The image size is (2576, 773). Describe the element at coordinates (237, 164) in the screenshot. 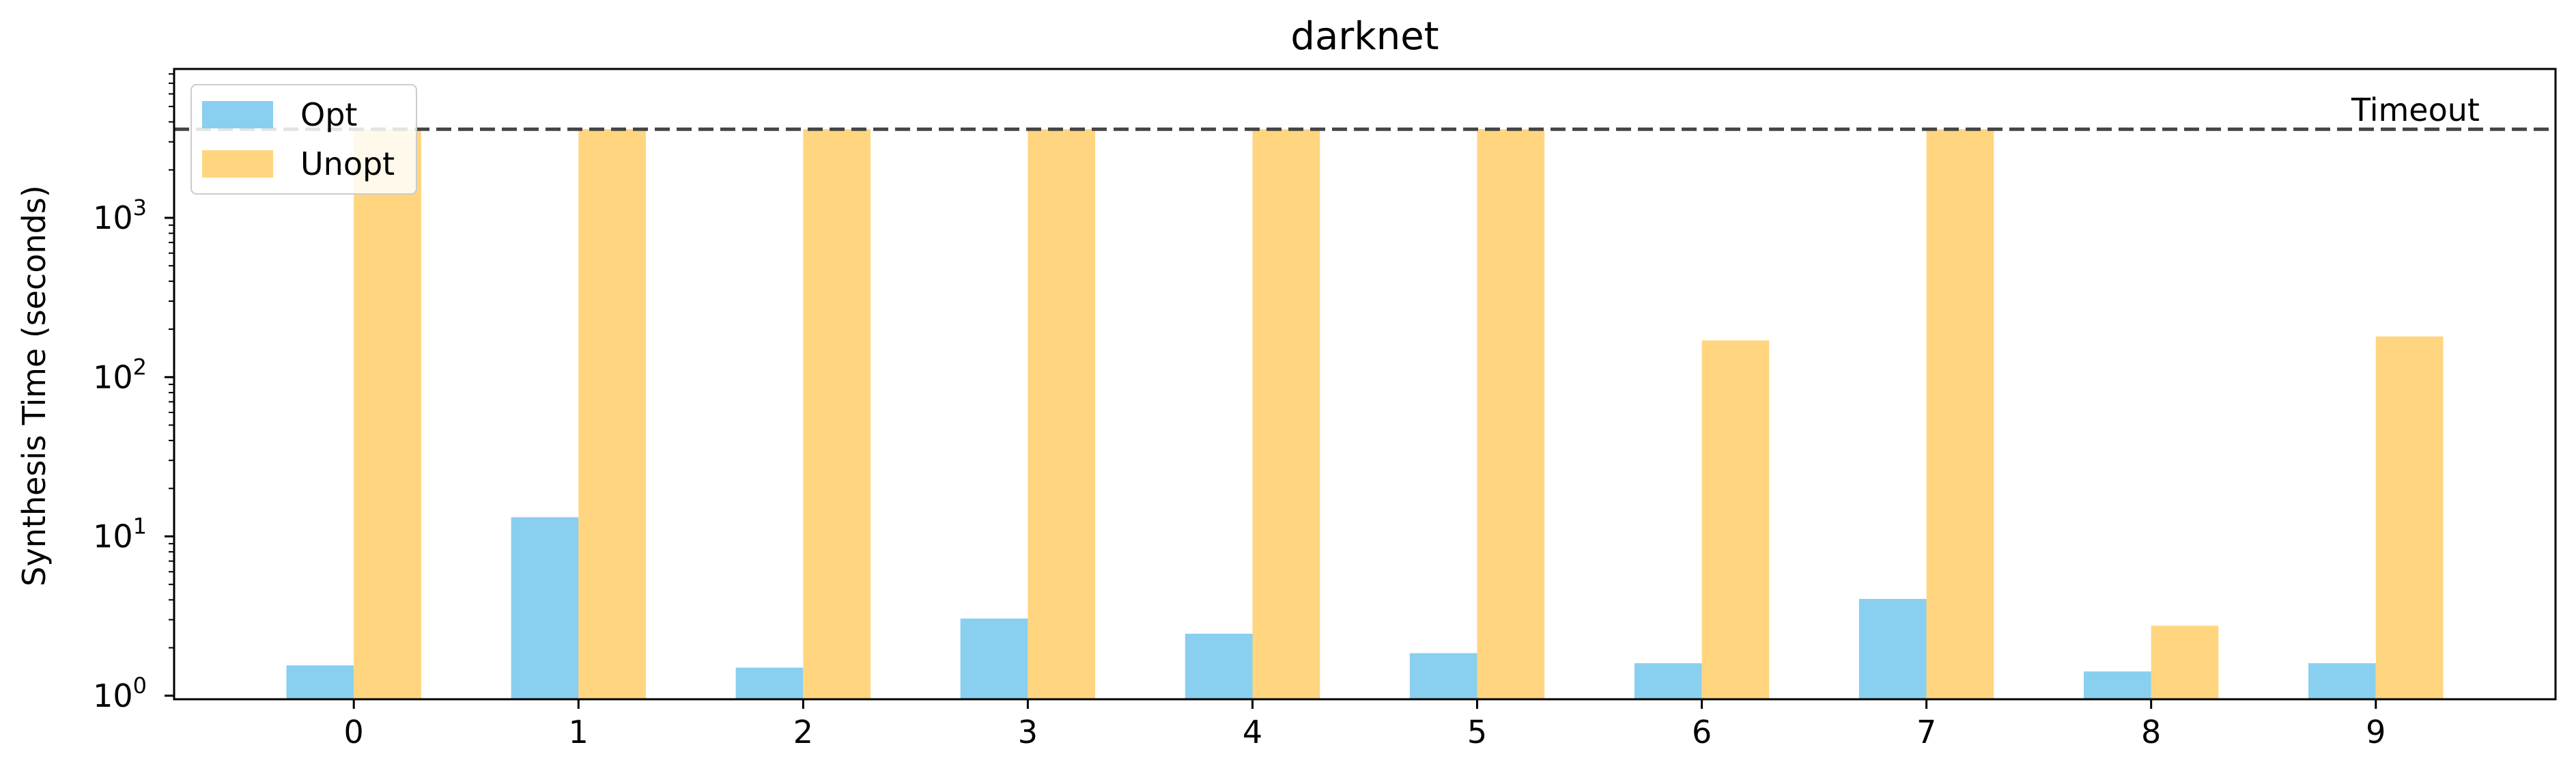

I see `legend-swatch-unopt` at that location.